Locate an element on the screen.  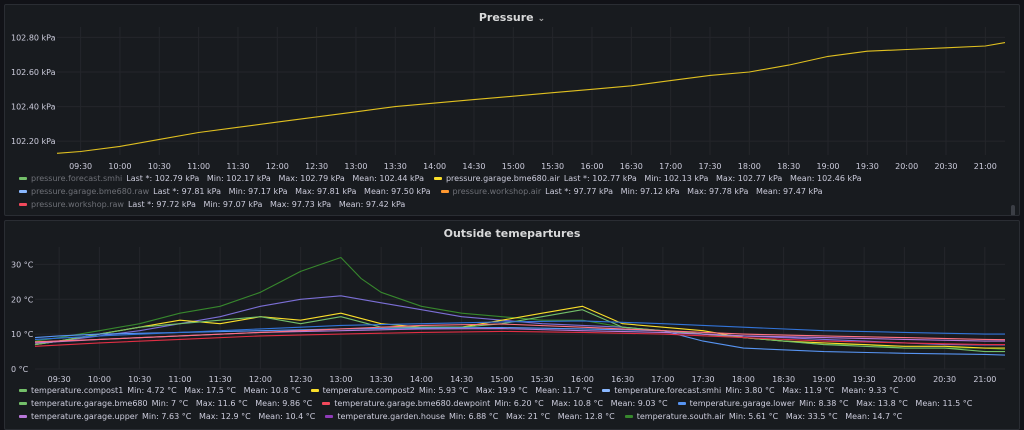
series-line-temperature-forecast-smhi is located at coordinates (520, 341).